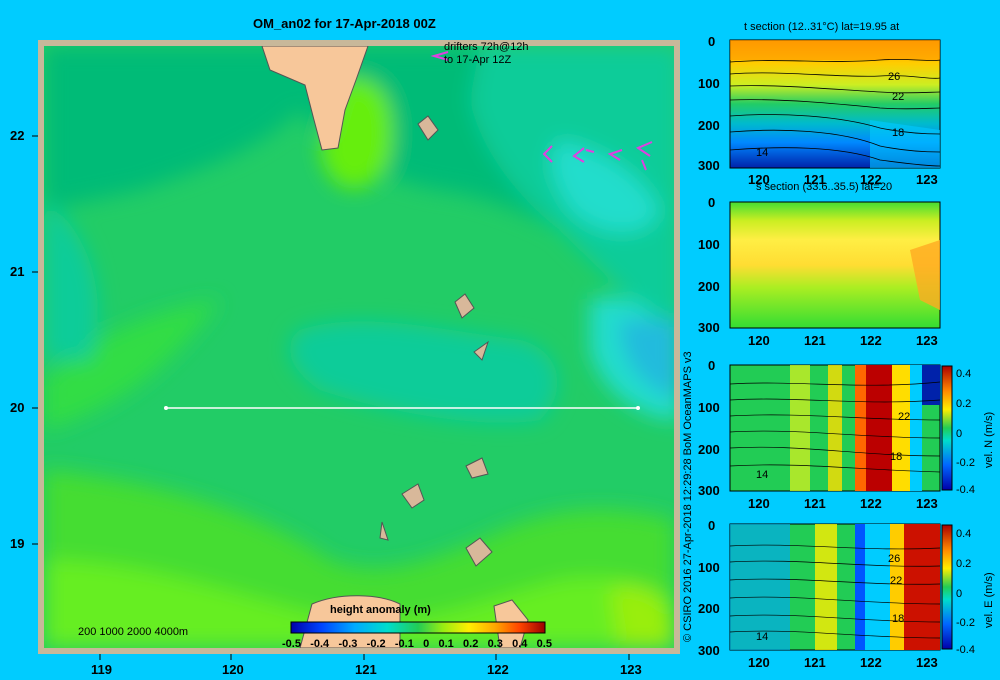  What do you see at coordinates (17, 543) in the screenshot?
I see `map-ytick: 19` at bounding box center [17, 543].